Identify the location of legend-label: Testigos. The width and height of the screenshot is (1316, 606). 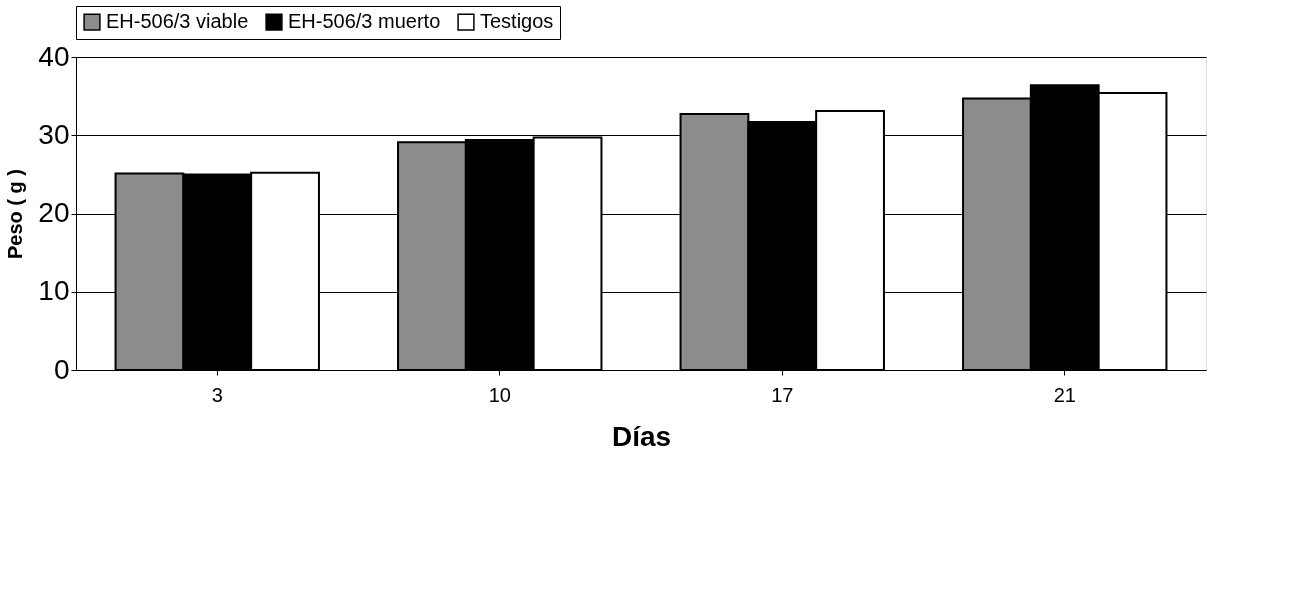
(517, 21).